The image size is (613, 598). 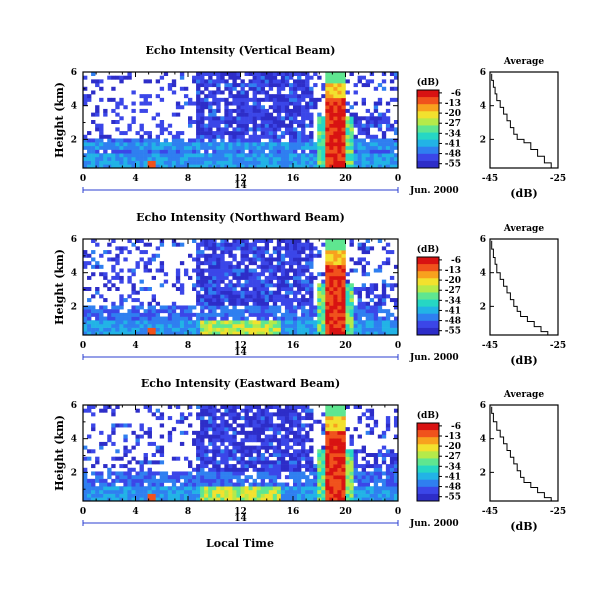 What do you see at coordinates (293, 179) in the screenshot?
I see `x-tick-label: 16` at bounding box center [293, 179].